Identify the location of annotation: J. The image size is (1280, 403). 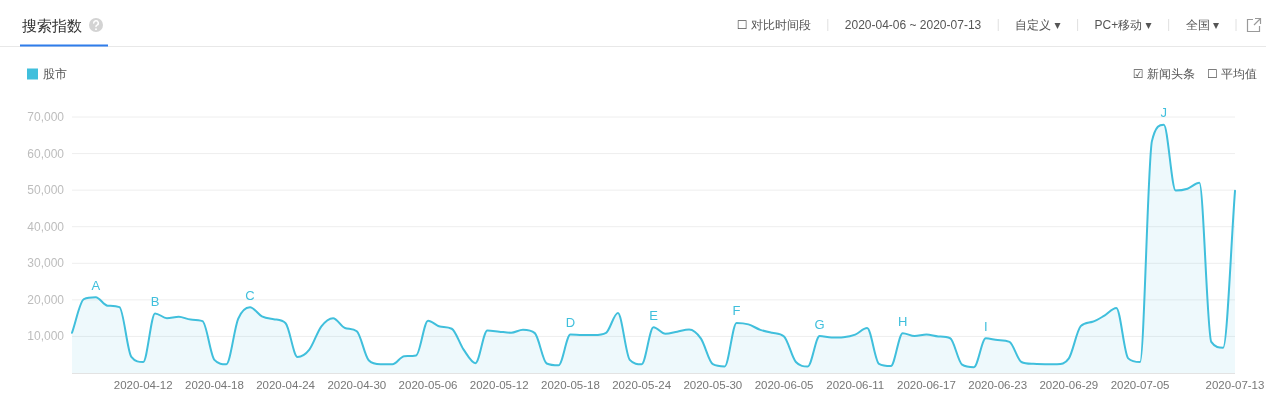
(1164, 113).